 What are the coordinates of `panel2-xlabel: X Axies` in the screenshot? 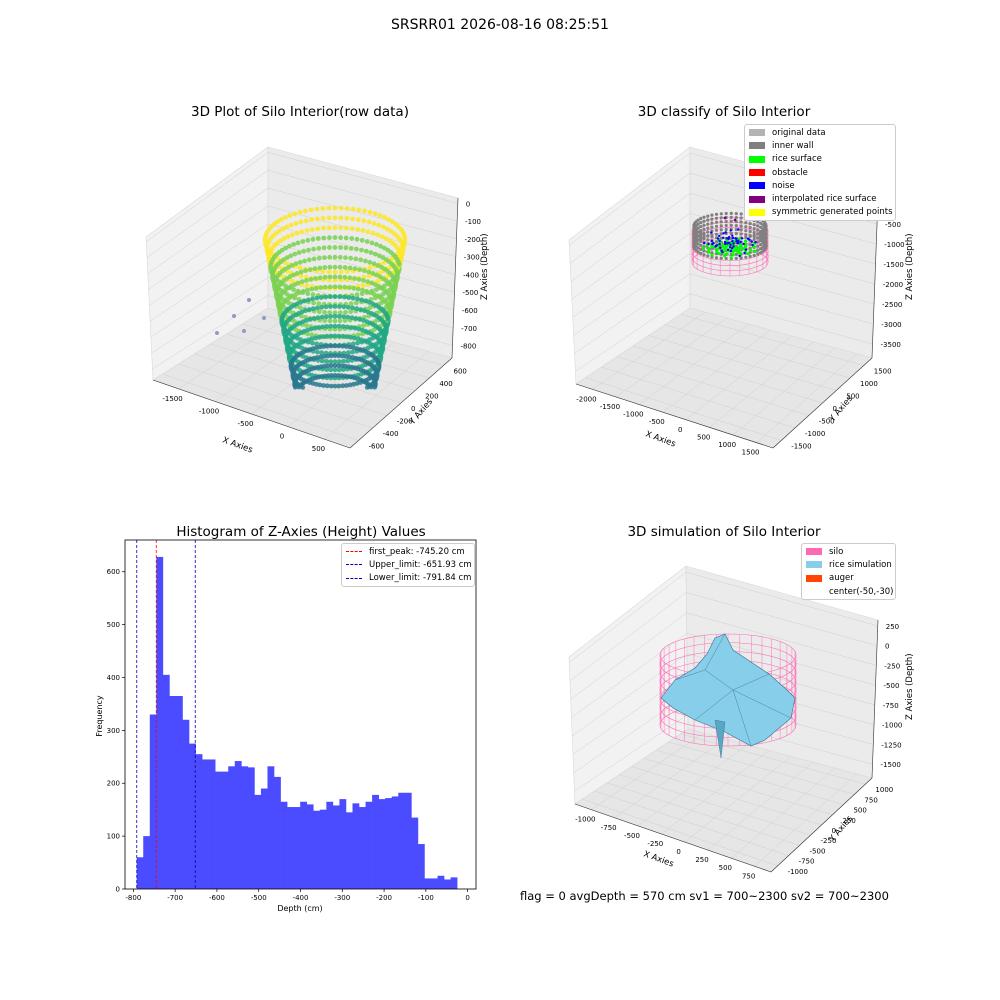 It's located at (660, 439).